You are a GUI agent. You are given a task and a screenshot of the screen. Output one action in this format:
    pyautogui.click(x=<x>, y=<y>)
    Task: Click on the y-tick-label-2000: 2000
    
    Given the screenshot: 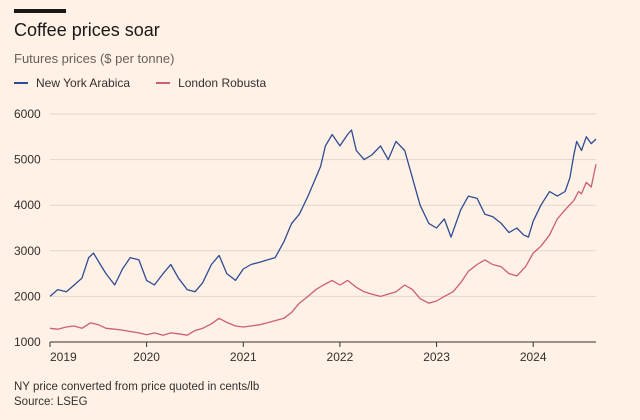 What is the action you would take?
    pyautogui.click(x=27, y=296)
    